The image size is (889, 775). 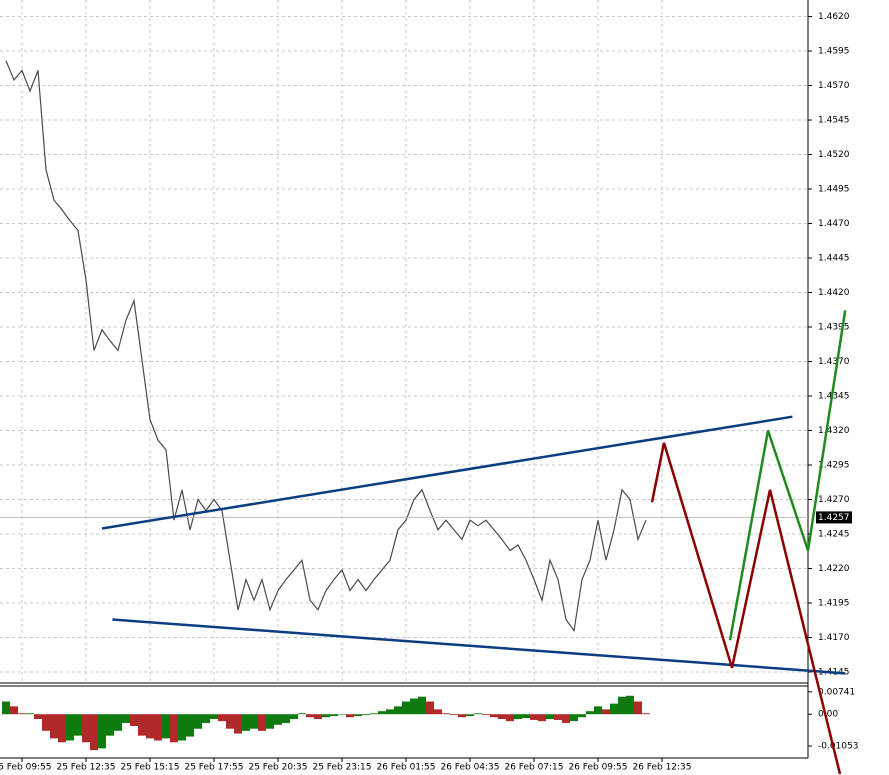 What do you see at coordinates (834, 259) in the screenshot?
I see `y-tick-label: 1.4445` at bounding box center [834, 259].